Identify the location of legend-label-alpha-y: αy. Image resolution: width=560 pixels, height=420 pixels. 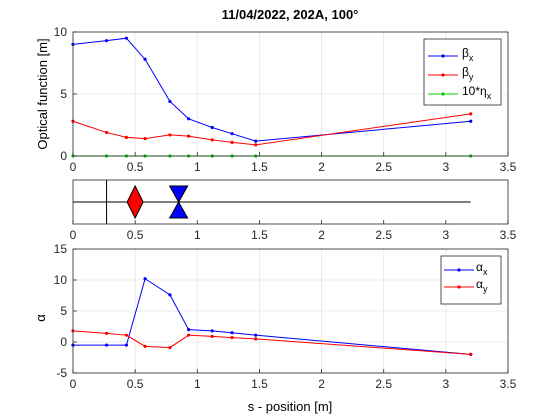
(482, 285).